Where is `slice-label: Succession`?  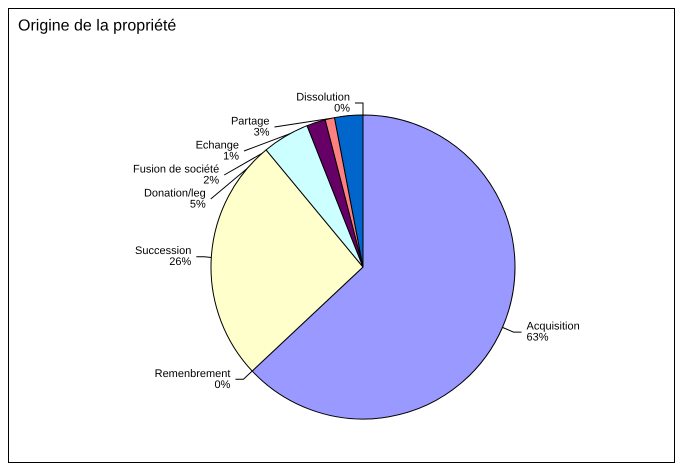
slice-label: Succession is located at coordinates (163, 251).